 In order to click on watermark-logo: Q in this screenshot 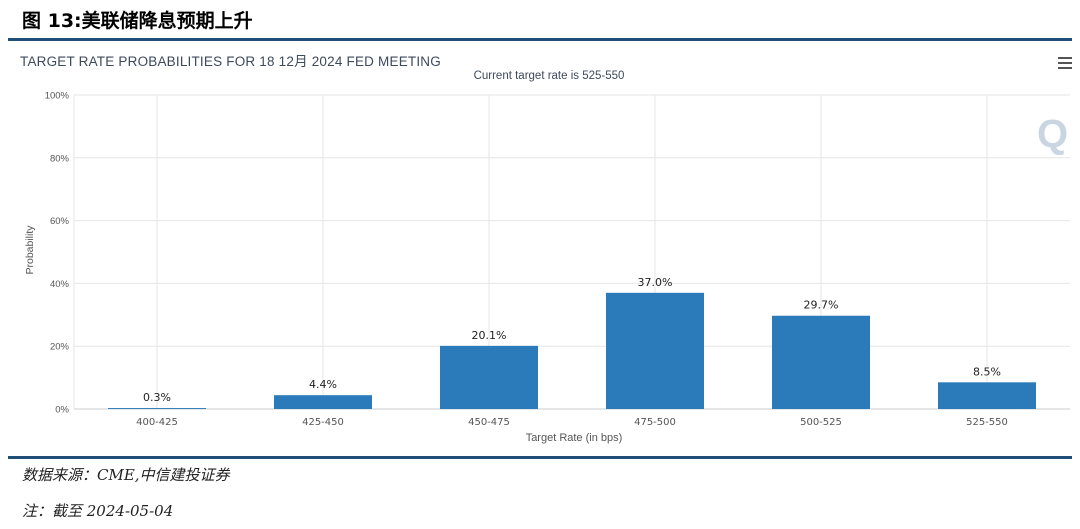, I will do `click(1052, 134)`.